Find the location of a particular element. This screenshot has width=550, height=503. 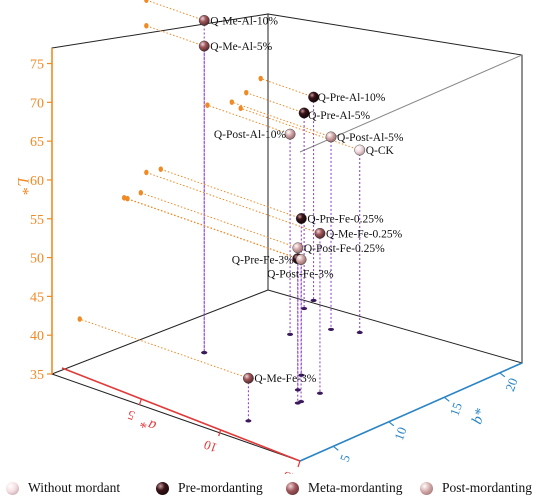

L-tick-label: 45 is located at coordinates (37, 297).